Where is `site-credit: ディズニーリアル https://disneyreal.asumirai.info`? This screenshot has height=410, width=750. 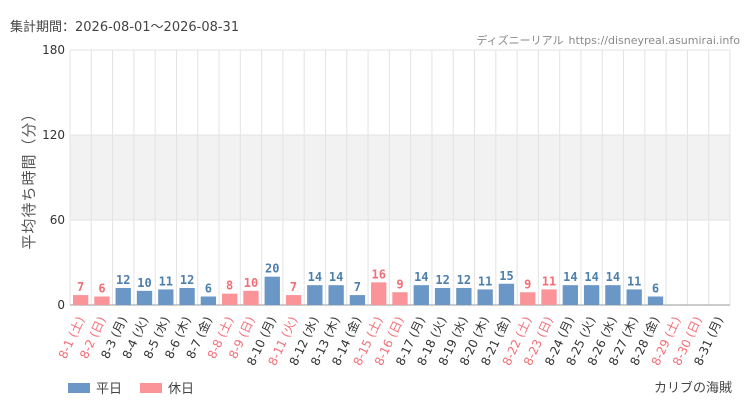
site-credit: ディズニーリアル https://disneyreal.asumirai.info is located at coordinates (608, 40).